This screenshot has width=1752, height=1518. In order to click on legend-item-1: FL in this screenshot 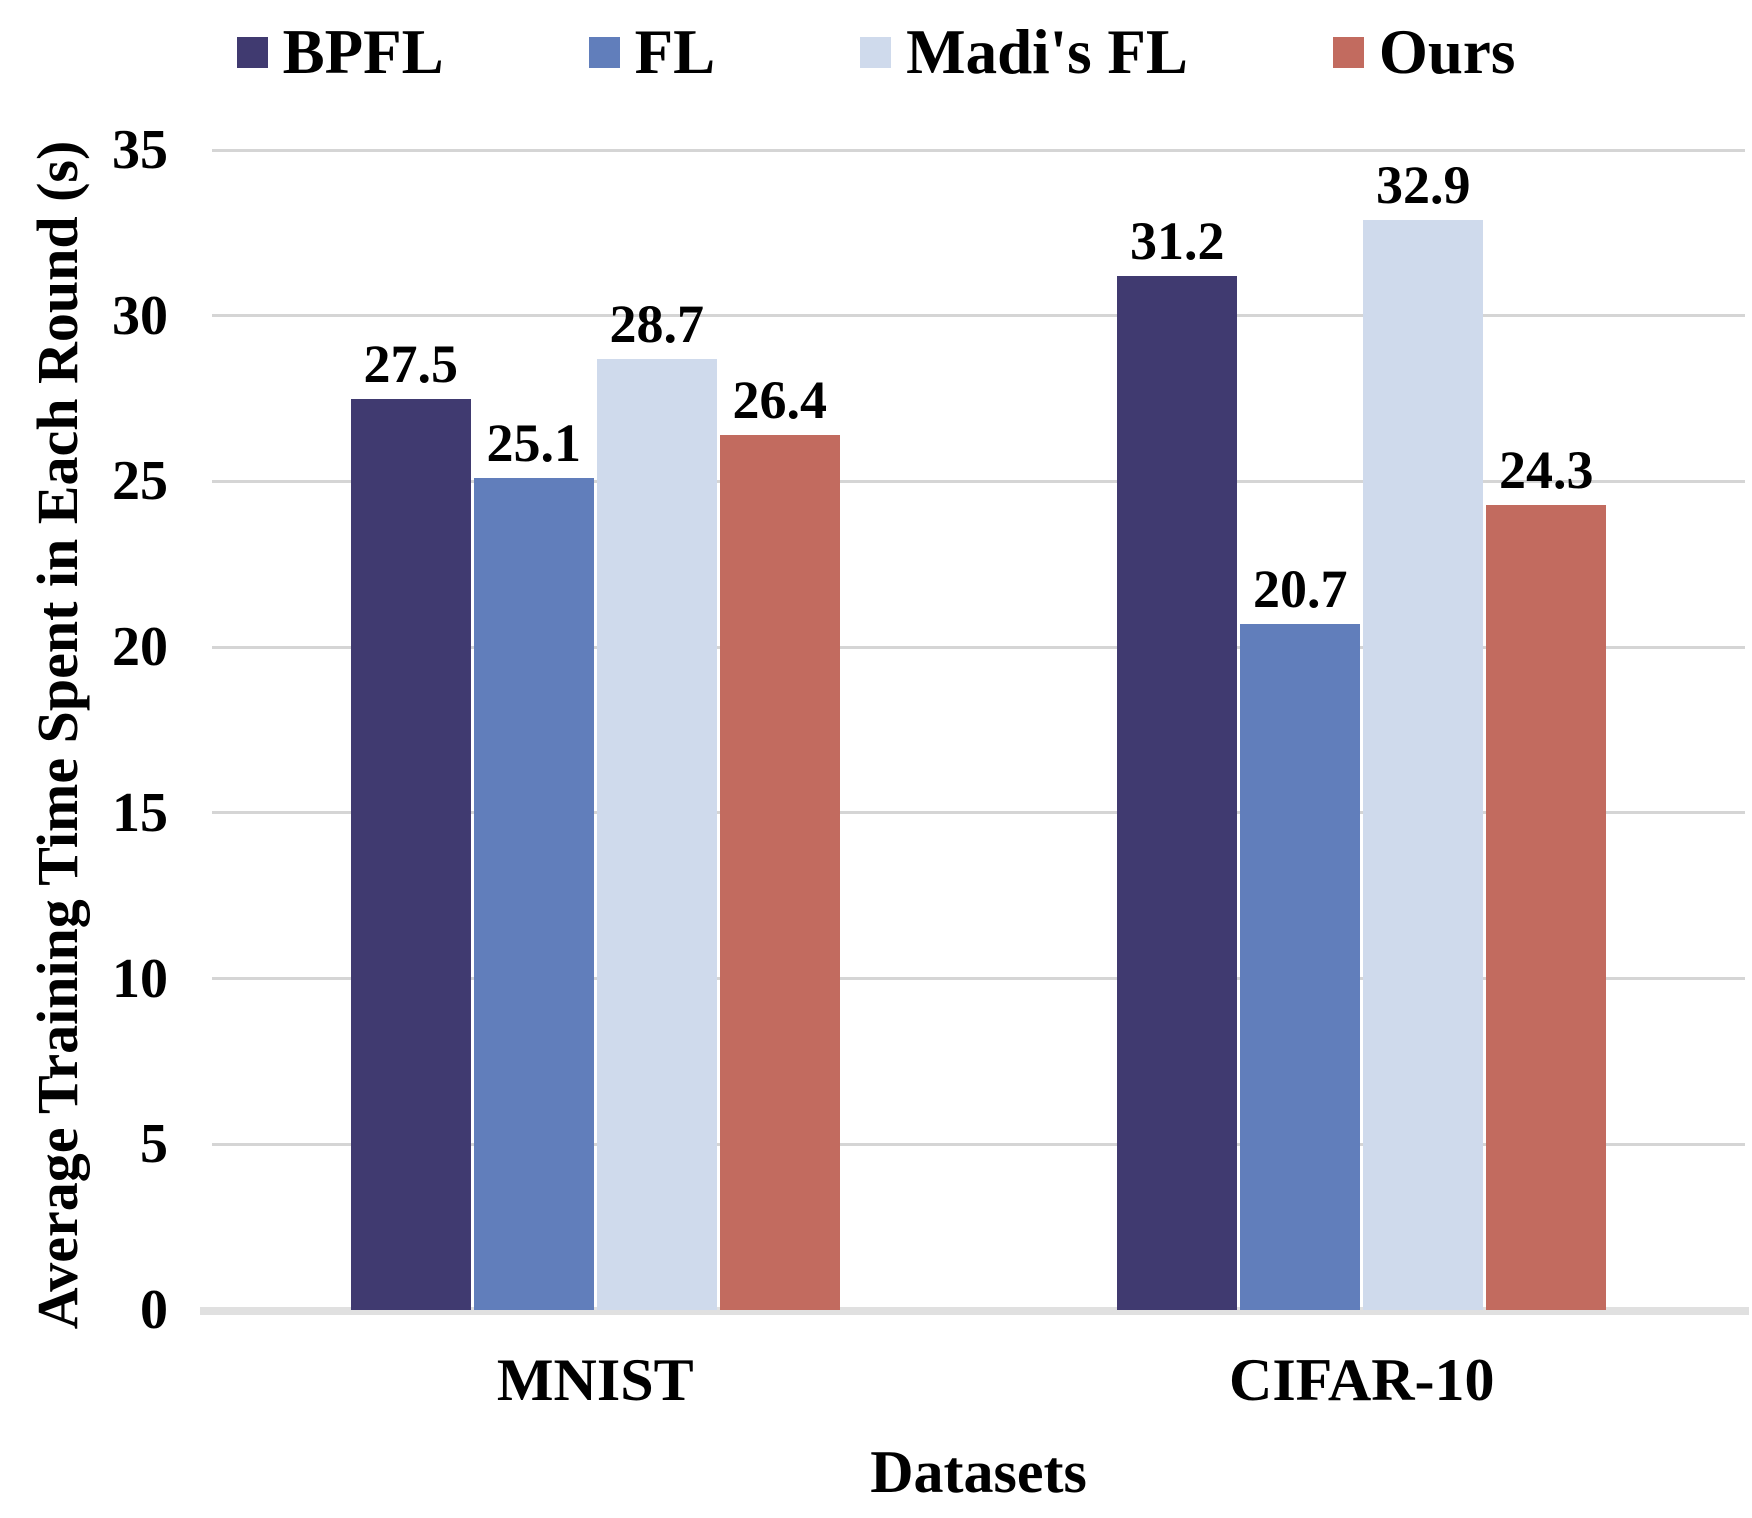, I will do `click(652, 51)`.